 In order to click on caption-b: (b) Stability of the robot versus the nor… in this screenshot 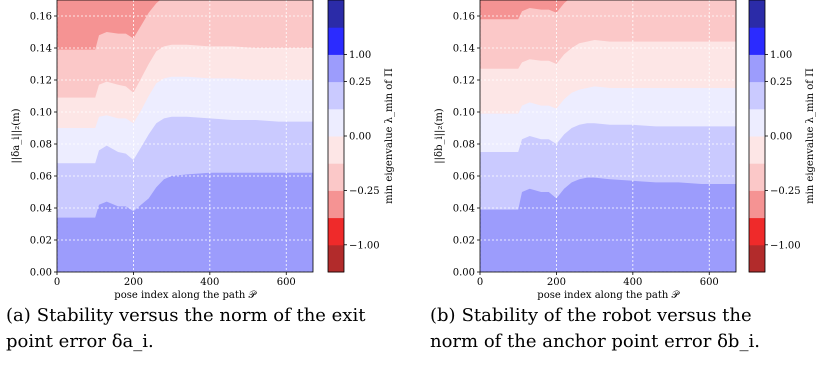, I will do `click(624, 329)`.